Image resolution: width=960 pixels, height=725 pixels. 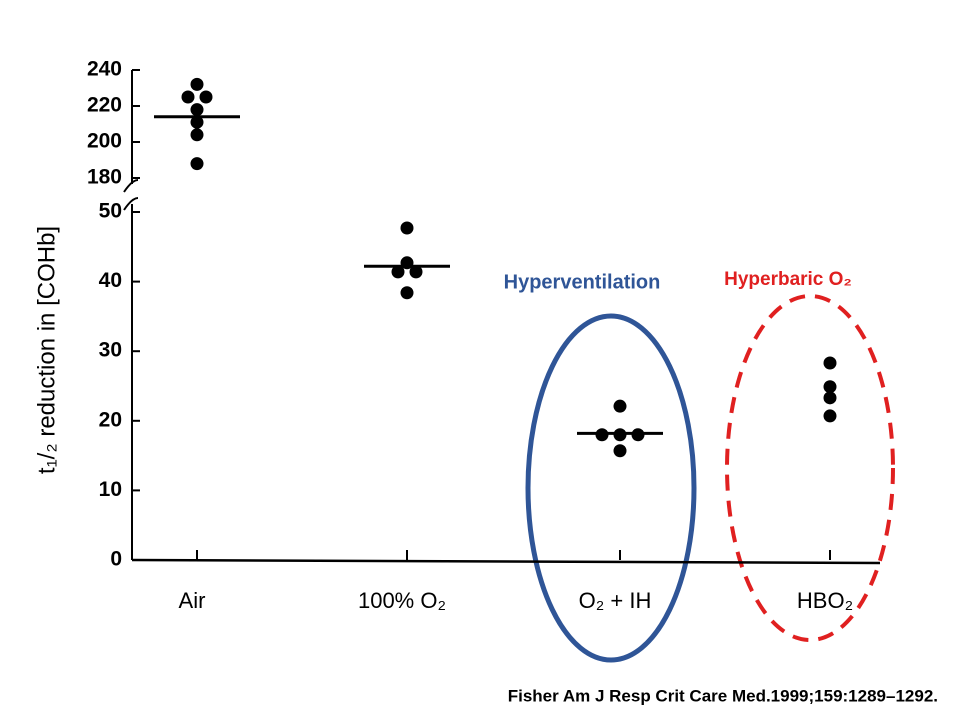 I want to click on x-tick-label: Air, so click(x=192, y=600).